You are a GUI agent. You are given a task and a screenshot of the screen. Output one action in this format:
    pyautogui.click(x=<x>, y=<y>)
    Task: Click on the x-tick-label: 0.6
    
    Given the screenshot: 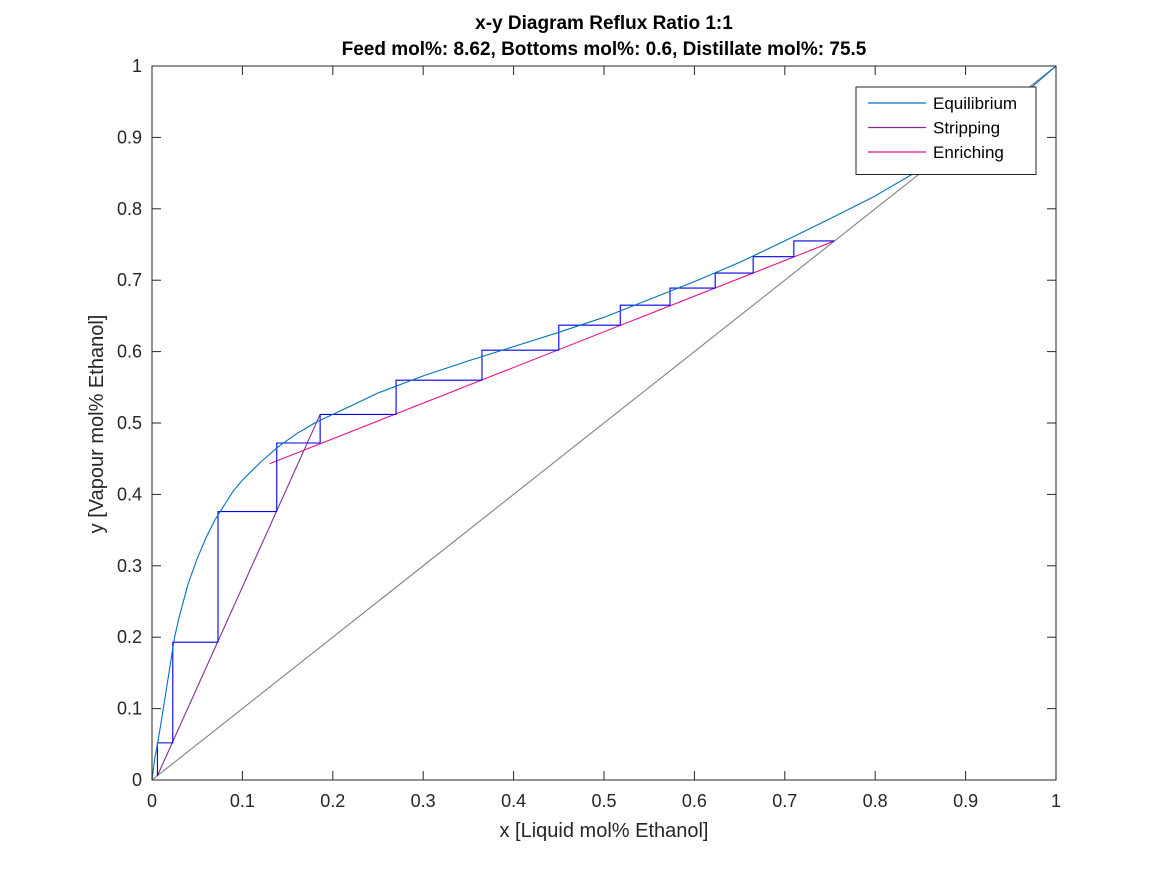 What is the action you would take?
    pyautogui.click(x=694, y=801)
    